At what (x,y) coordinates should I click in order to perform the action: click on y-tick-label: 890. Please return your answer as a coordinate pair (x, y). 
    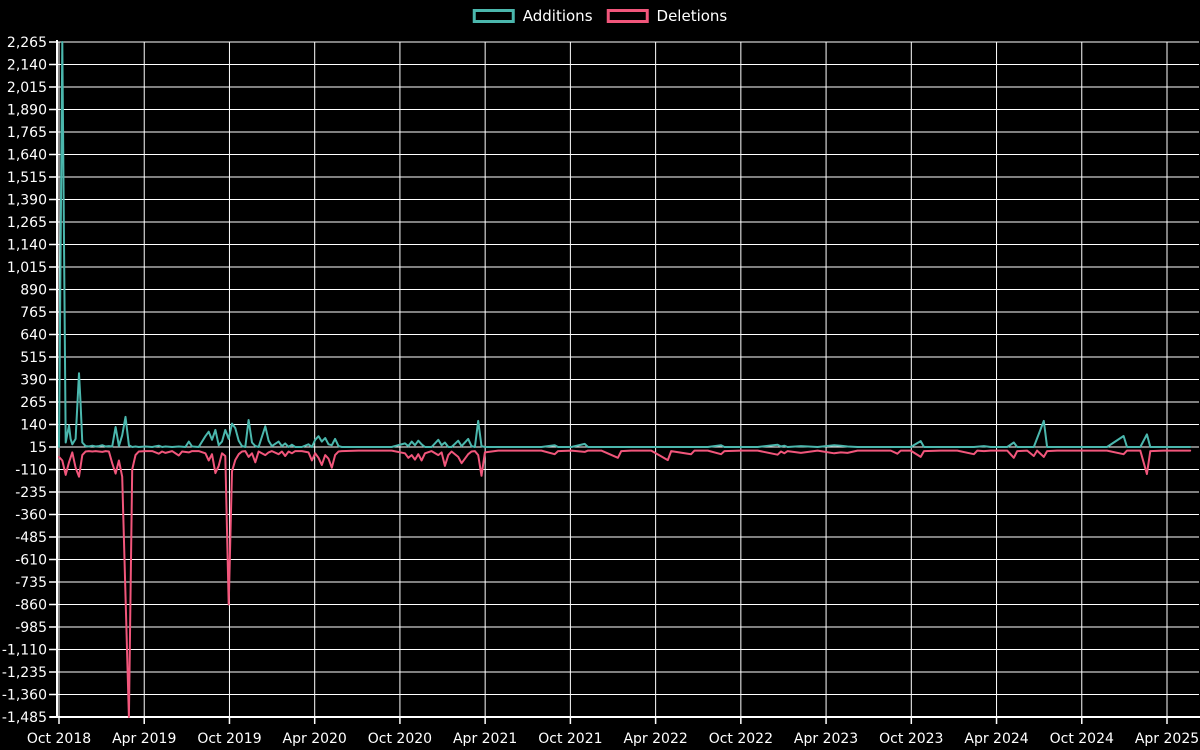
    Looking at the image, I should click on (33, 291).